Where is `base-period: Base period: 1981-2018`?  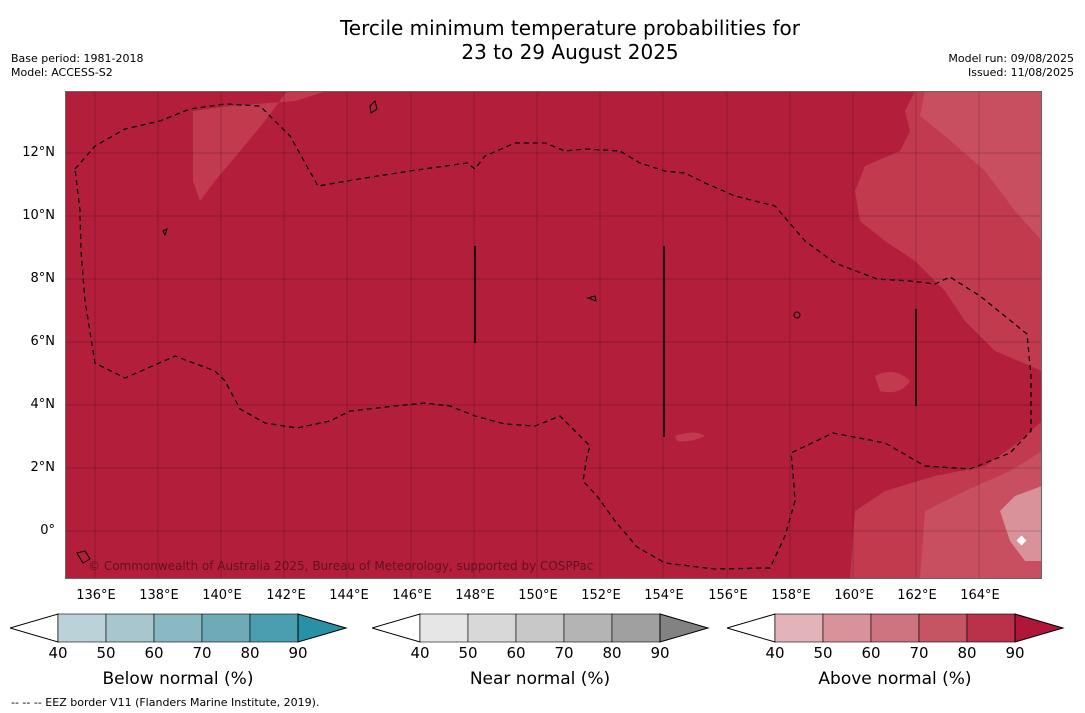 base-period: Base period: 1981-2018 is located at coordinates (77, 58).